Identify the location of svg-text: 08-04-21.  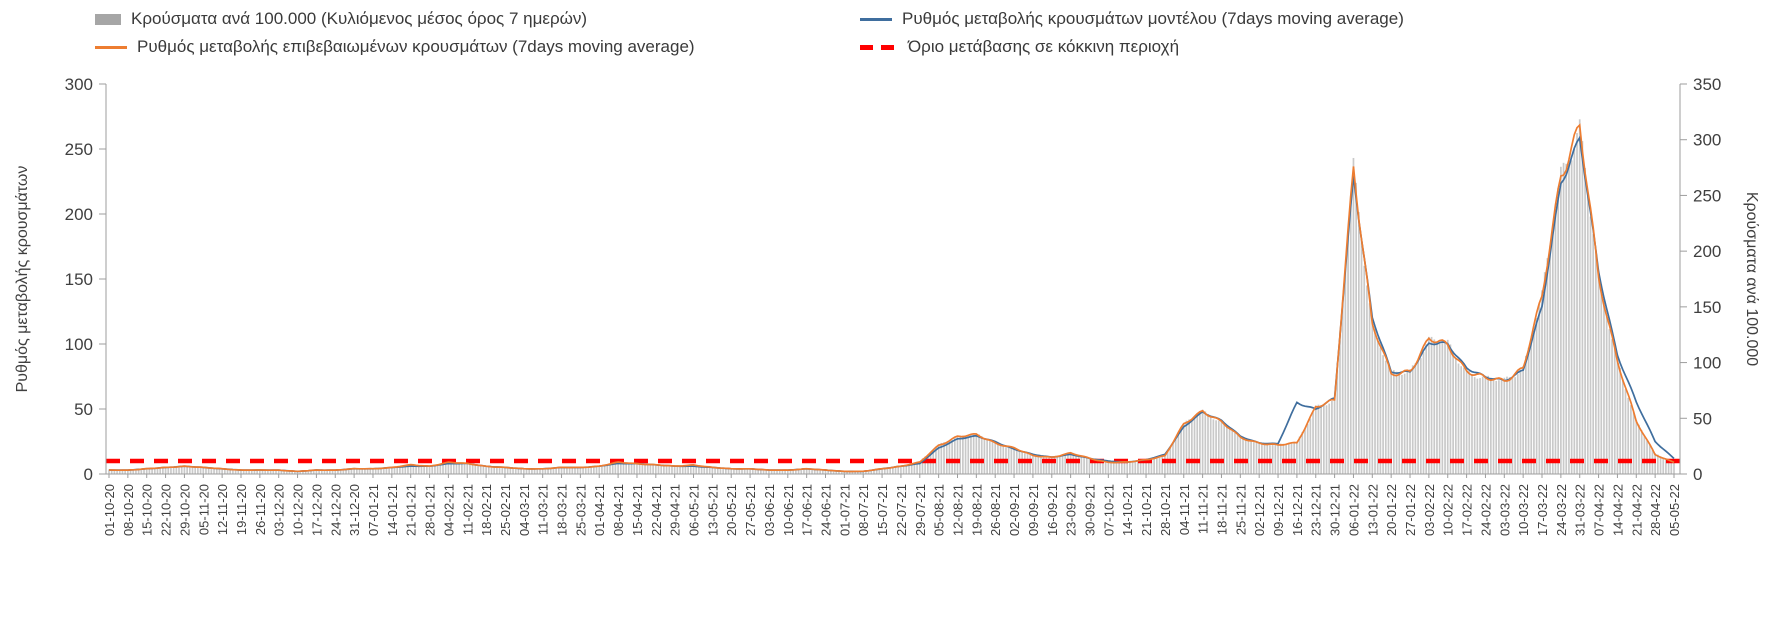
(618, 510).